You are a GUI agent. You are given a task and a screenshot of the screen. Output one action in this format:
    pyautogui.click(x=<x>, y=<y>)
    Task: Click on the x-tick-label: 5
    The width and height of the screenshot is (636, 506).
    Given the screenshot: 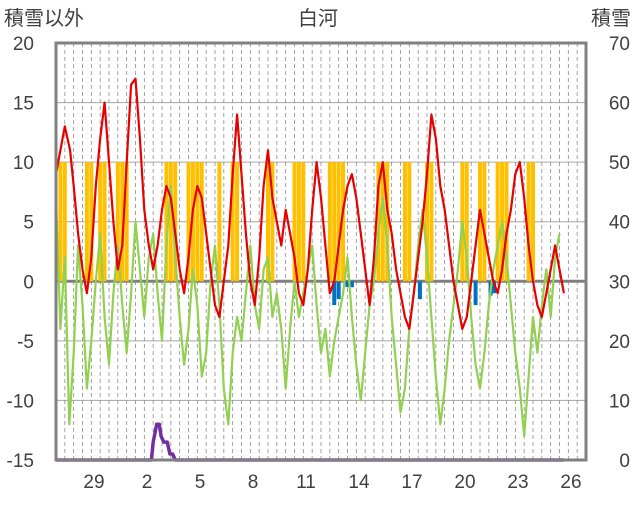 What is the action you would take?
    pyautogui.click(x=200, y=482)
    